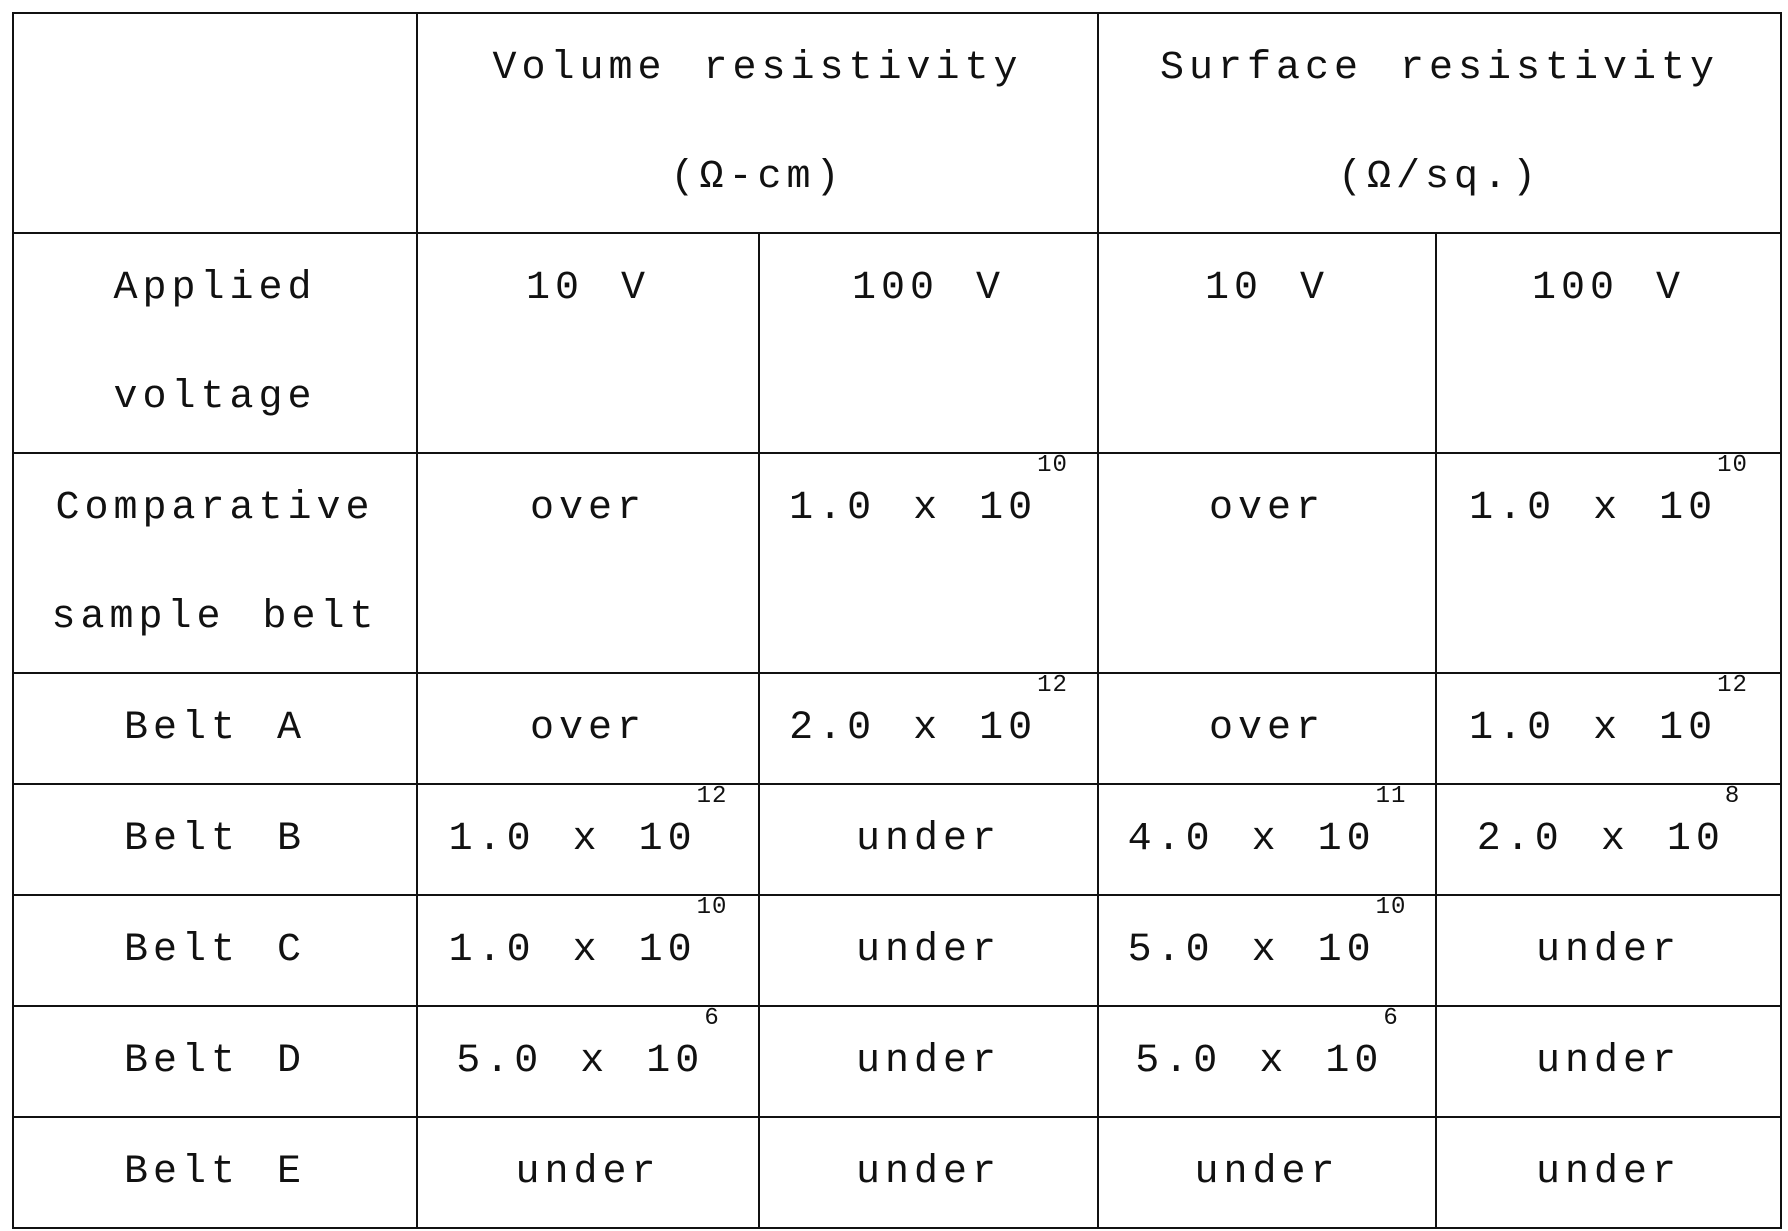 This screenshot has height=1231, width=1788. What do you see at coordinates (1608, 343) in the screenshot?
I see `voltage-cell-surface-100v: 100 V` at bounding box center [1608, 343].